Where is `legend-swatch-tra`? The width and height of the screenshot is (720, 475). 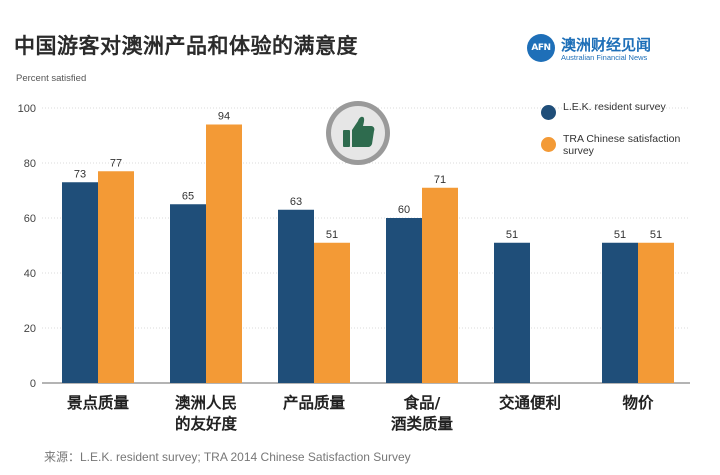 legend-swatch-tra is located at coordinates (548, 144).